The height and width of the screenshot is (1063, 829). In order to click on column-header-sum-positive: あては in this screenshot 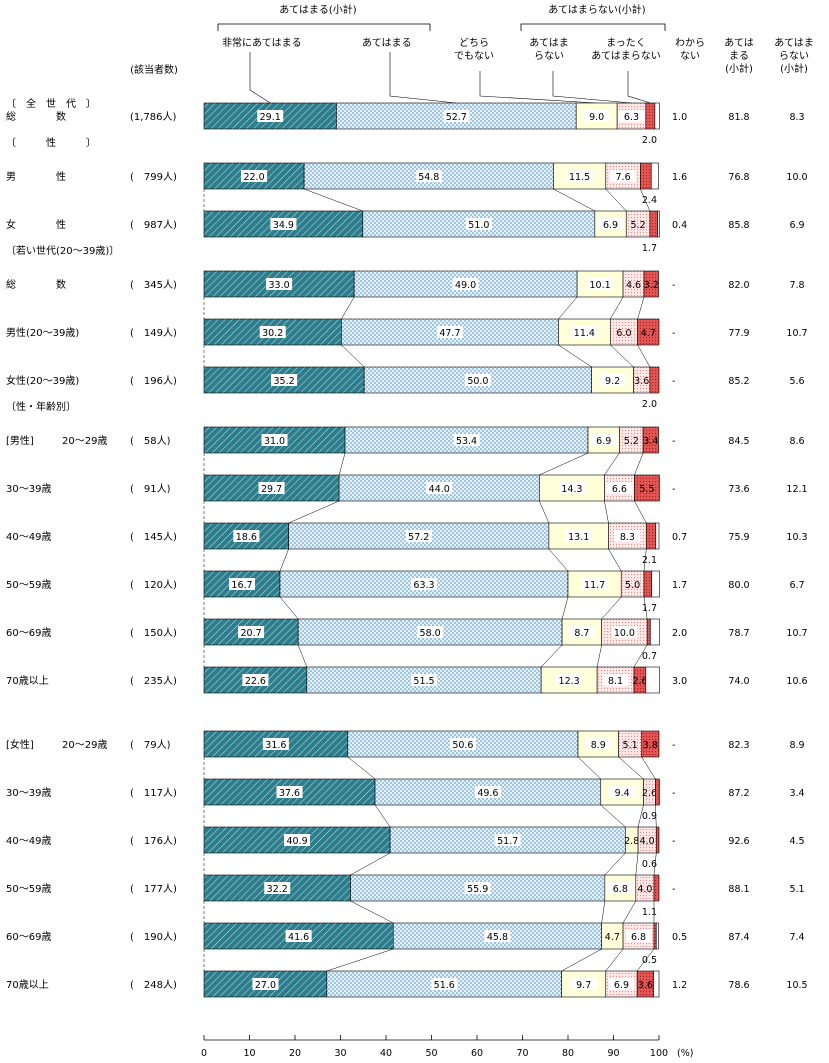, I will do `click(739, 43)`.